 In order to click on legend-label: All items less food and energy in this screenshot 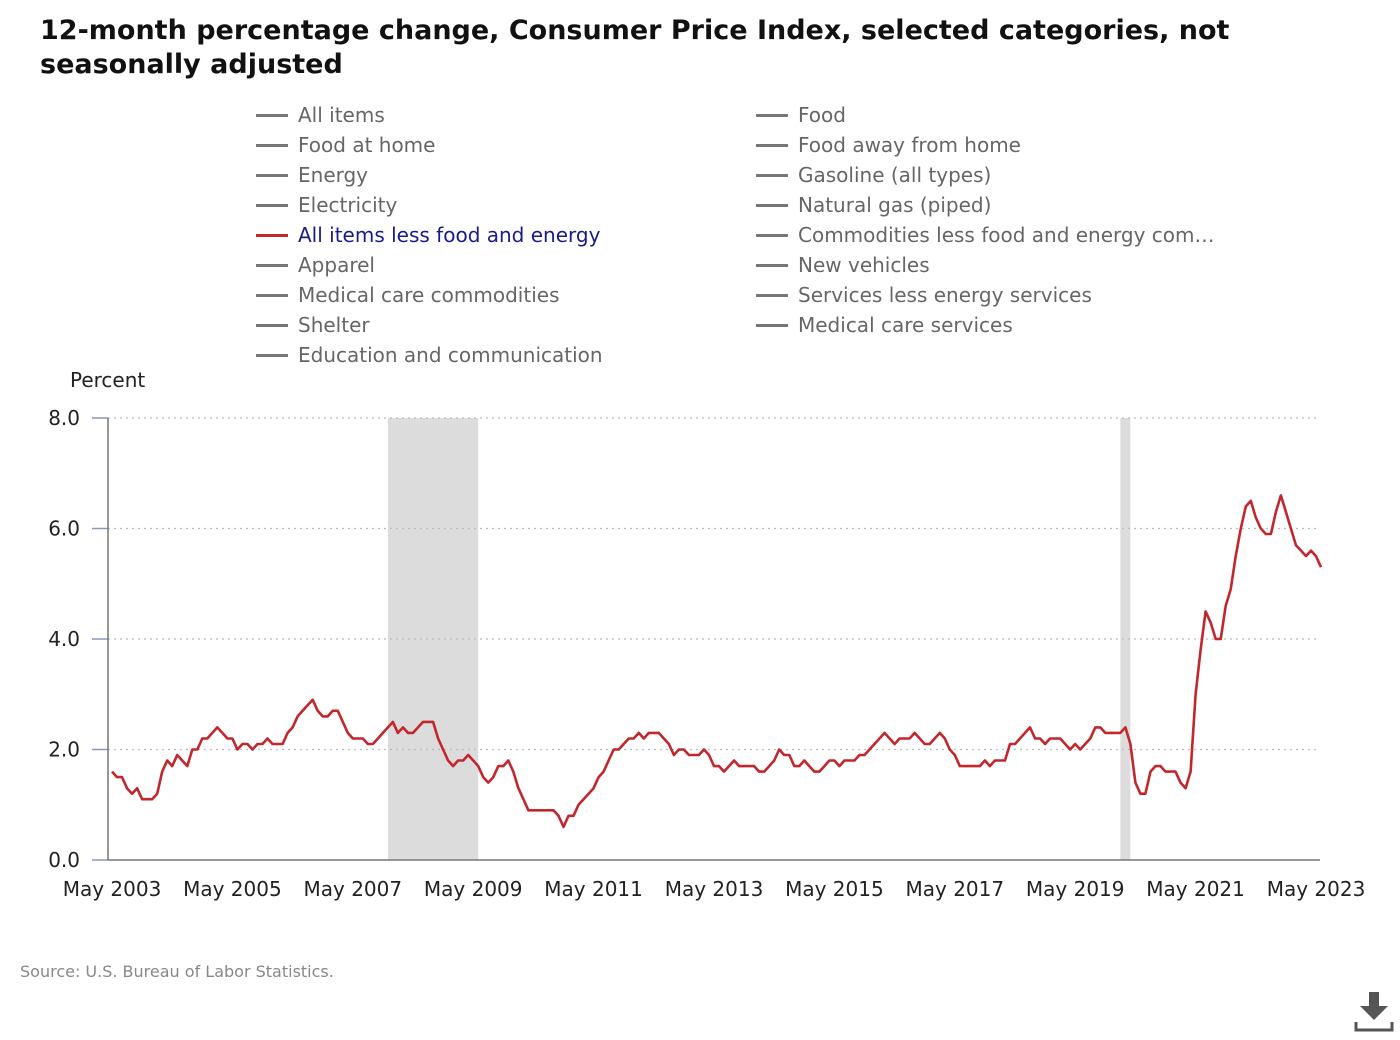, I will do `click(449, 235)`.